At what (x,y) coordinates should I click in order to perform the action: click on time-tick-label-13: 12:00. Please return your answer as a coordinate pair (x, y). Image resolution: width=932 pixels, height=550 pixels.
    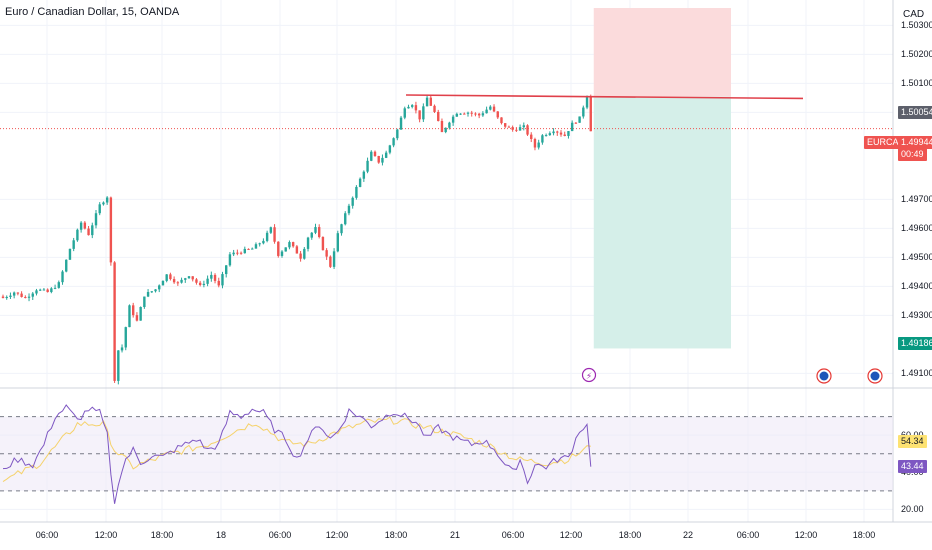
    Looking at the image, I should click on (806, 535).